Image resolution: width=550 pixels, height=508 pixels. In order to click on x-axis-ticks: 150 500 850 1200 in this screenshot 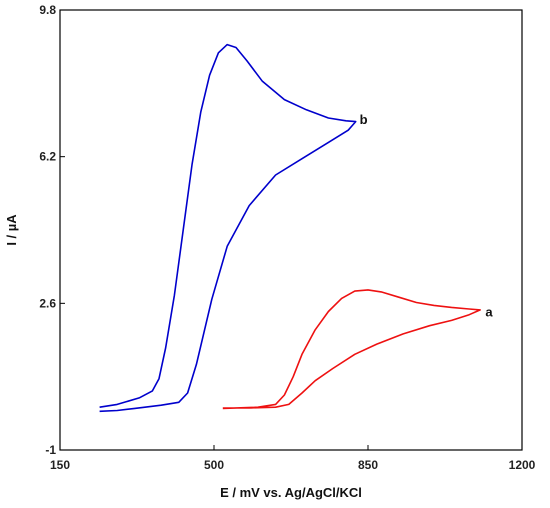, I will do `click(293, 458)`.